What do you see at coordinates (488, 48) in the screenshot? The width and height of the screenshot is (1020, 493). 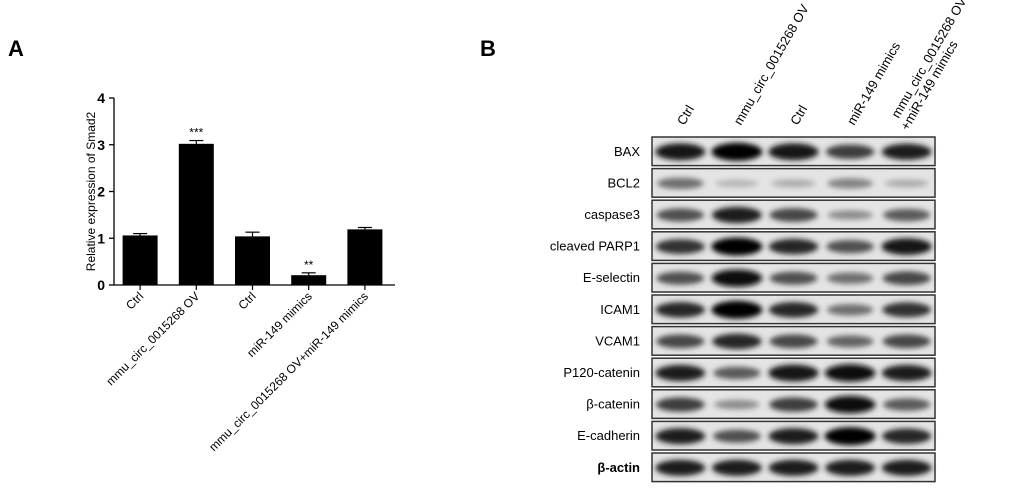 I see `panel-b-label: B` at bounding box center [488, 48].